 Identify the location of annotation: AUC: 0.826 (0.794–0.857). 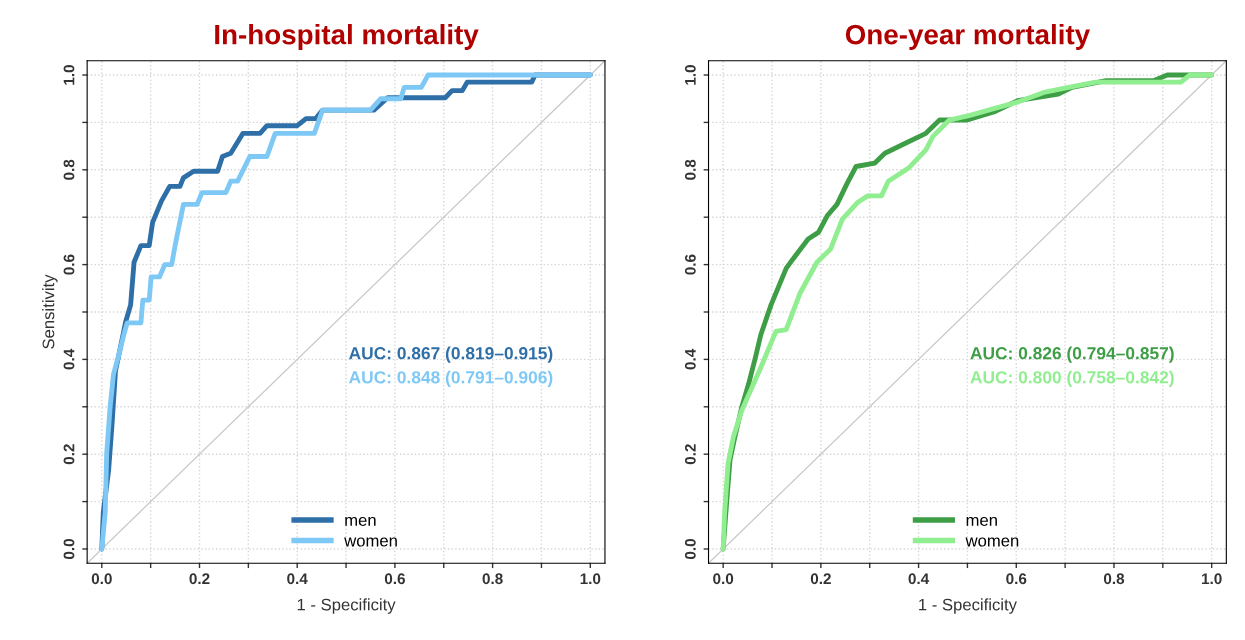
(1072, 354).